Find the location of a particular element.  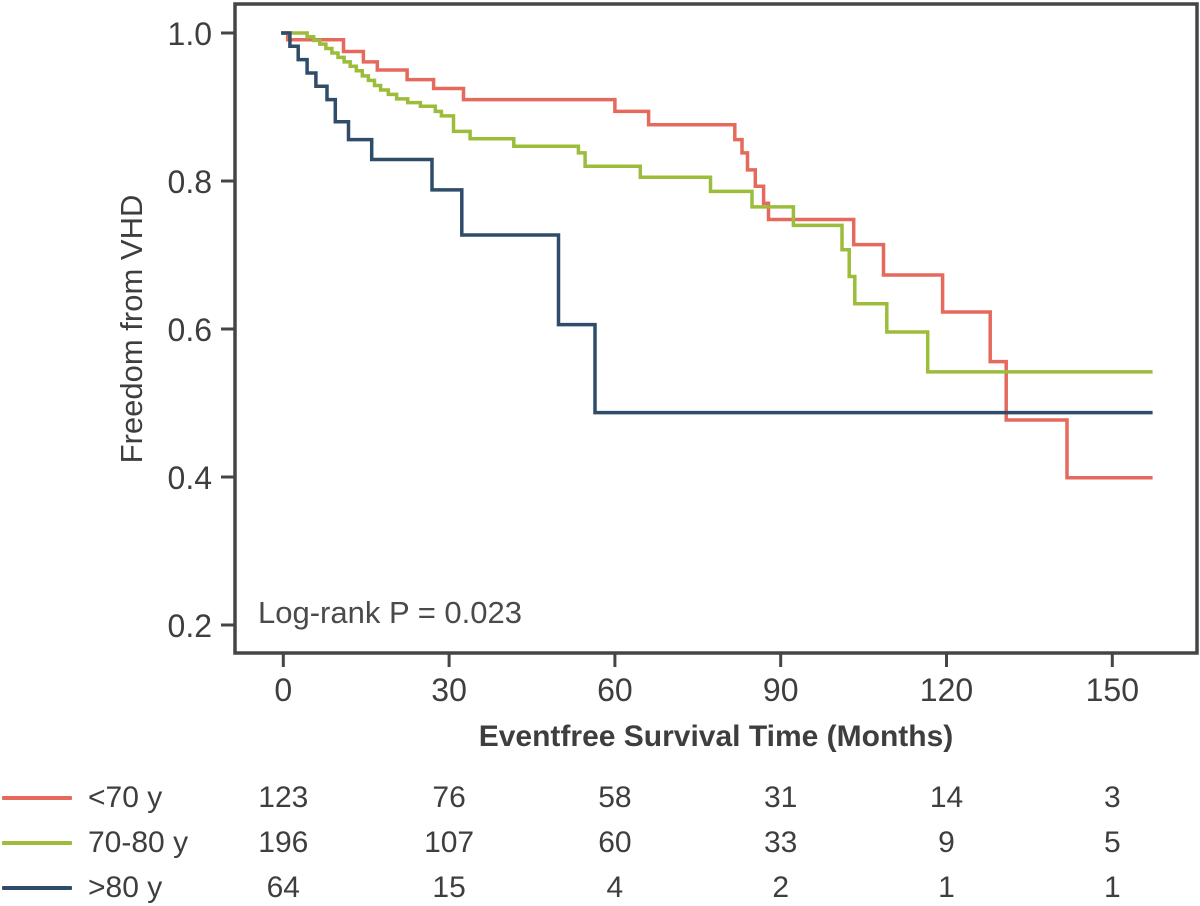

at-risk-count: 14 is located at coordinates (946, 797).